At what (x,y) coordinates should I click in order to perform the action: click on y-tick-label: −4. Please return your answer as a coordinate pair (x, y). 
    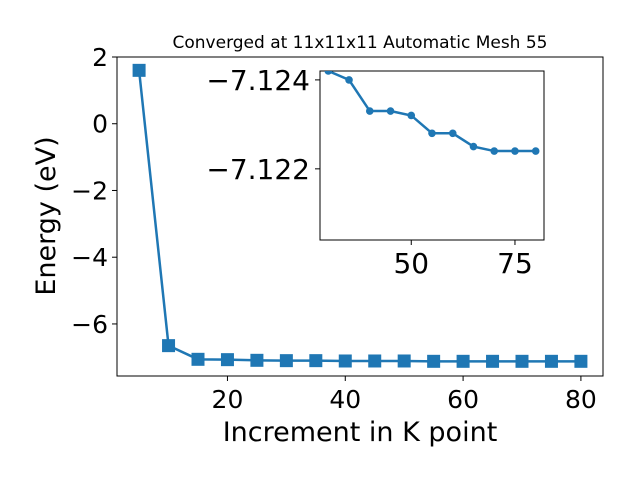
    Looking at the image, I should click on (89, 257).